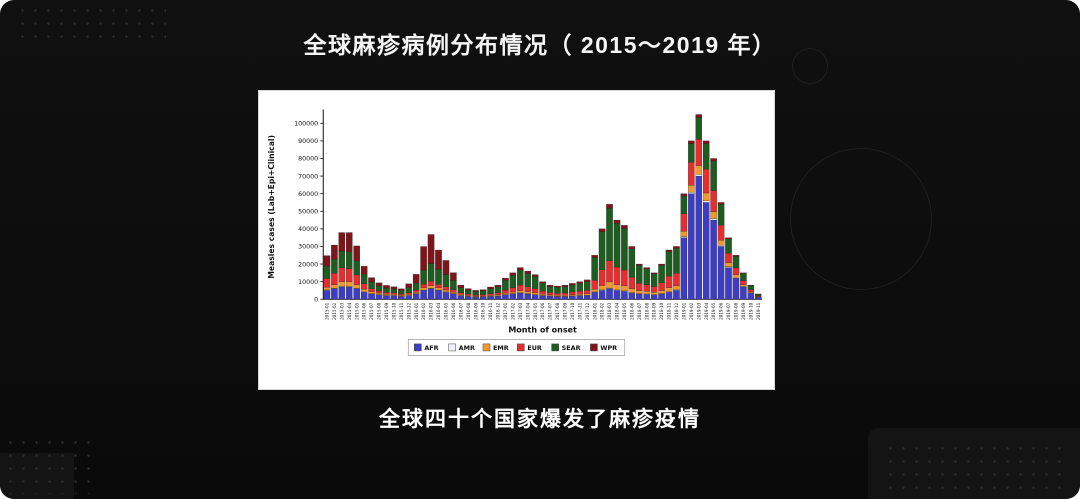  Describe the element at coordinates (490, 311) in the screenshot. I see `x-tick-label: 2016-11` at that location.